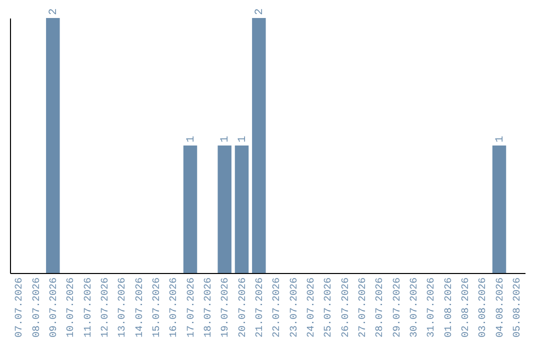  I want to click on x-tick-label: 22.07.2026, so click(278, 308).